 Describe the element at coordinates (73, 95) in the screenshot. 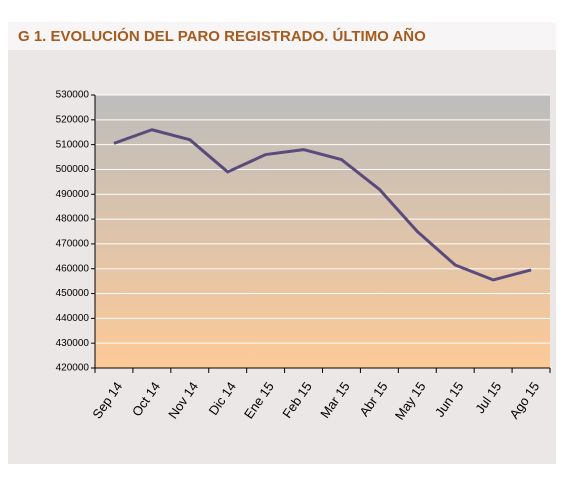

I see `y-tick-label: 530000` at that location.